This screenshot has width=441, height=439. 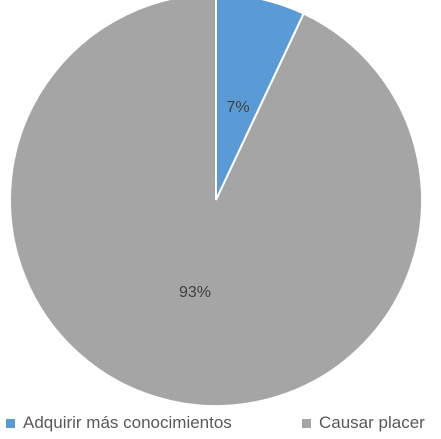 I want to click on legend-swatch-adquirir, so click(x=10, y=423).